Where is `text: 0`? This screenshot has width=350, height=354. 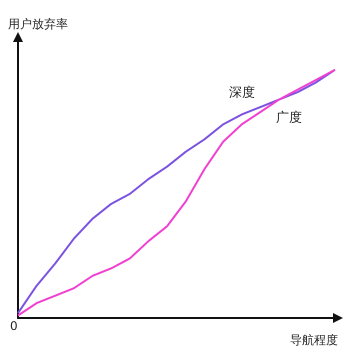
text: 0 is located at coordinates (14, 326).